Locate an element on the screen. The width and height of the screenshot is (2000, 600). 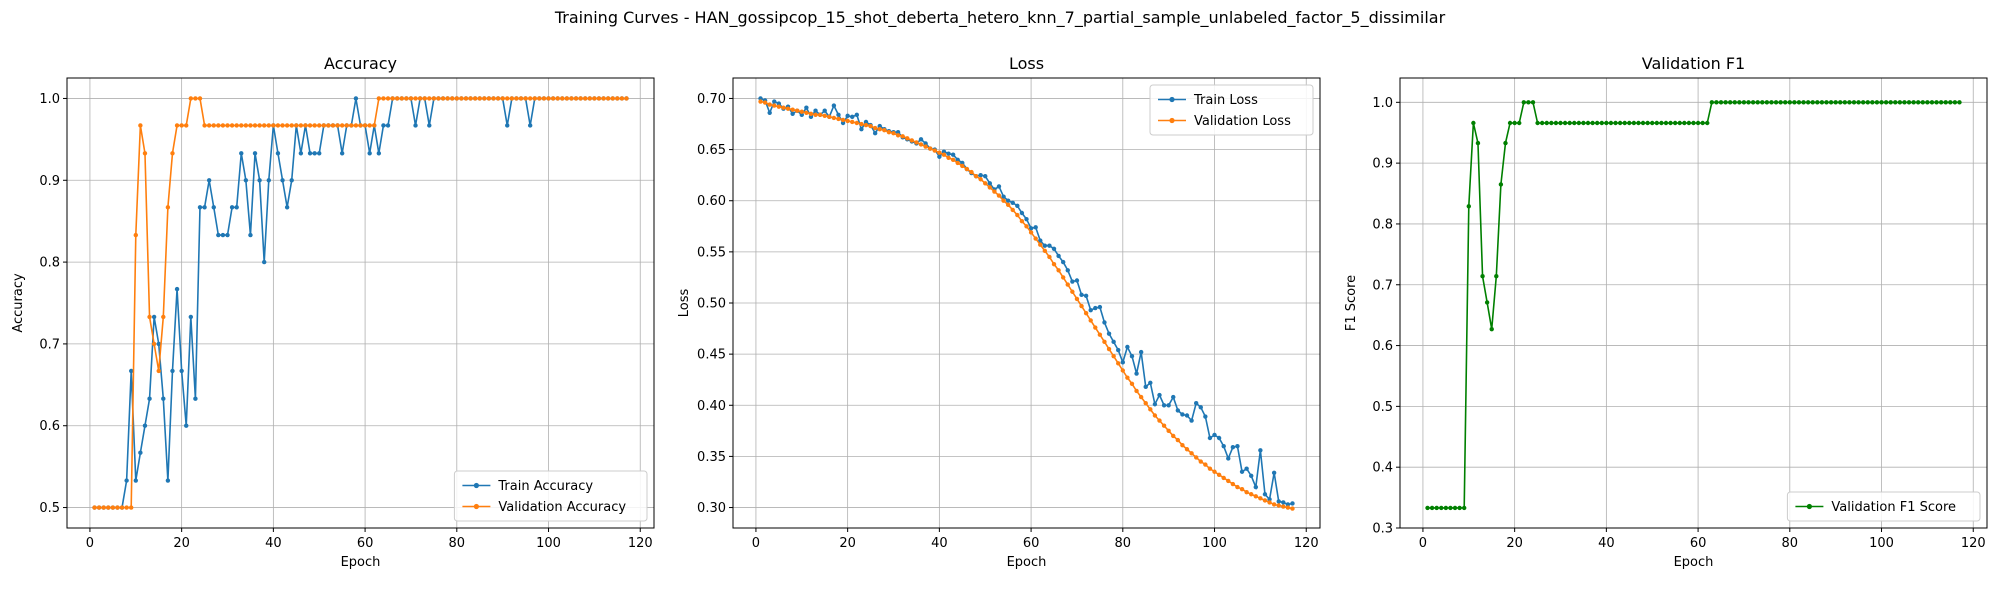
x-tick-label: 80 is located at coordinates (457, 543).